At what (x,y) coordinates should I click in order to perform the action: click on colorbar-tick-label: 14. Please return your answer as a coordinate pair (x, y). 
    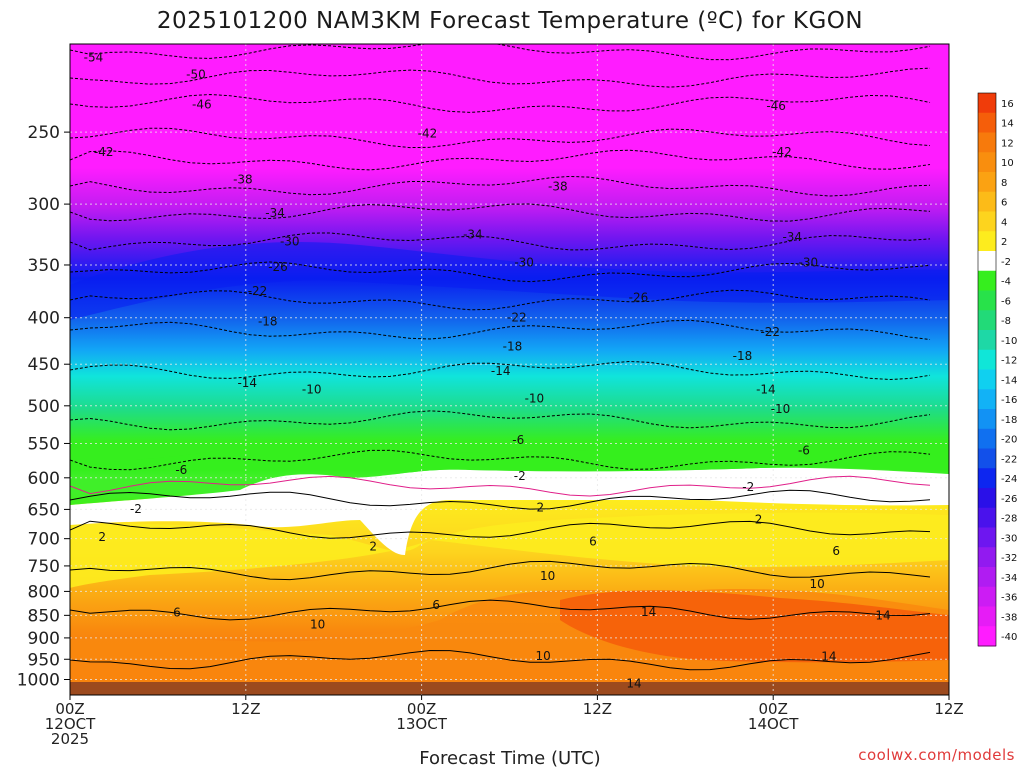
    Looking at the image, I should click on (1007, 124).